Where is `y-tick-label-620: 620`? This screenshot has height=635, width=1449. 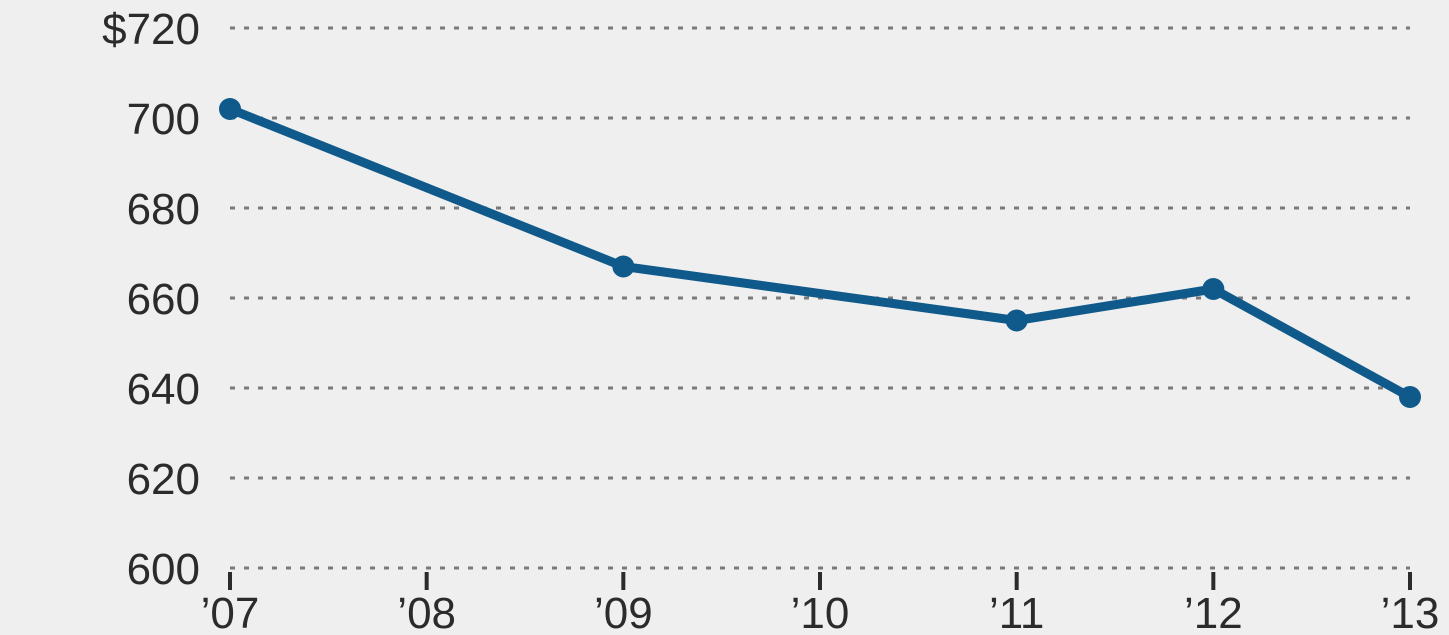 y-tick-label-620: 620 is located at coordinates (163, 479).